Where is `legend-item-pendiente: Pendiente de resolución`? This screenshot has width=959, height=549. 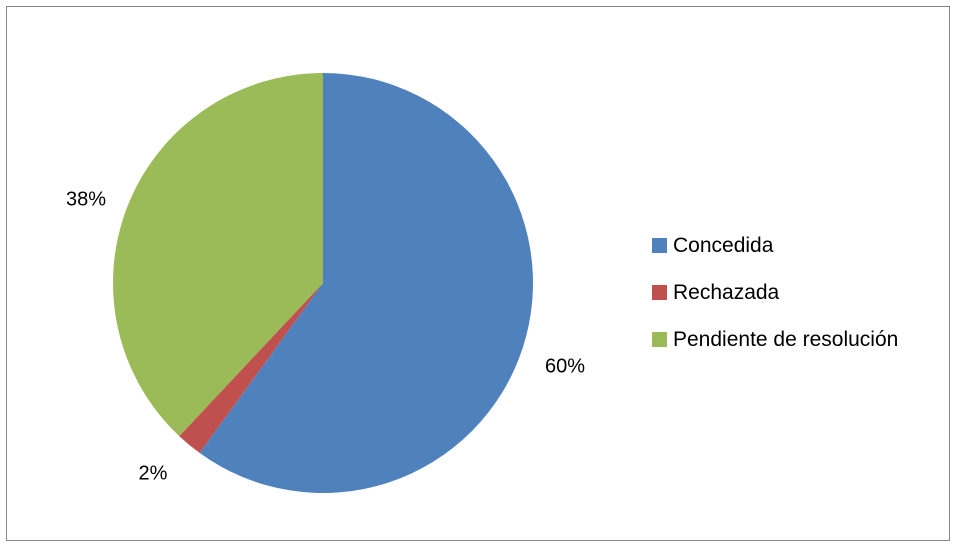
legend-item-pendiente: Pendiente de resolución is located at coordinates (775, 339).